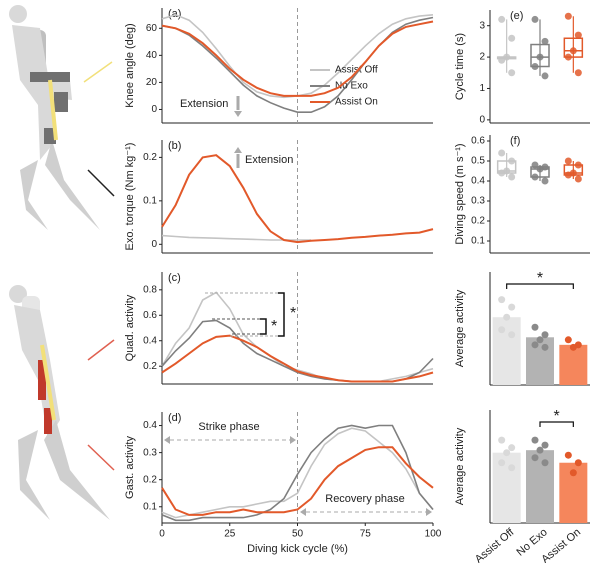  What do you see at coordinates (298, 534) in the screenshot?
I see `x-tick-label: 50` at bounding box center [298, 534].